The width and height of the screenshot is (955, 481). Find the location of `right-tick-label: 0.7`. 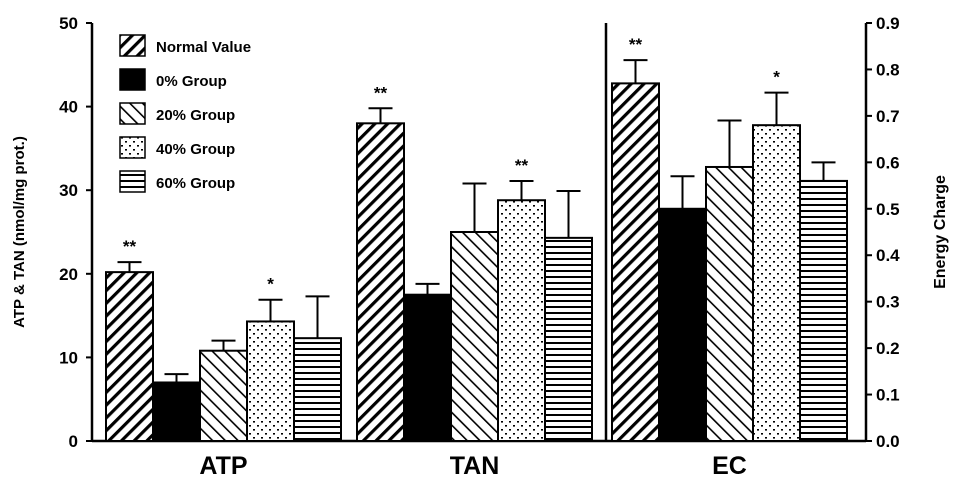

right-tick-label: 0.7 is located at coordinates (888, 116).